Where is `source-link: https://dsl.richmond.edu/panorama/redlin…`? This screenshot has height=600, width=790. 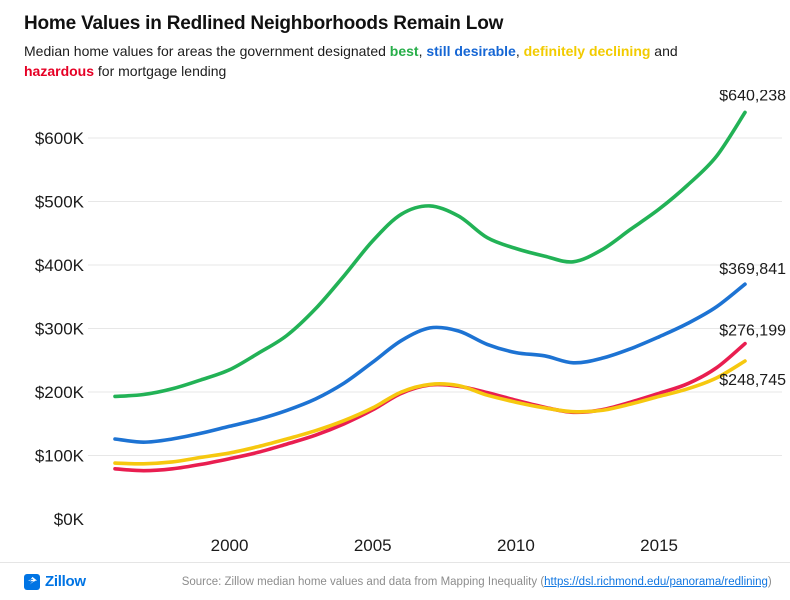
source-link: https://dsl.richmond.edu/panorama/redlin… is located at coordinates (656, 581).